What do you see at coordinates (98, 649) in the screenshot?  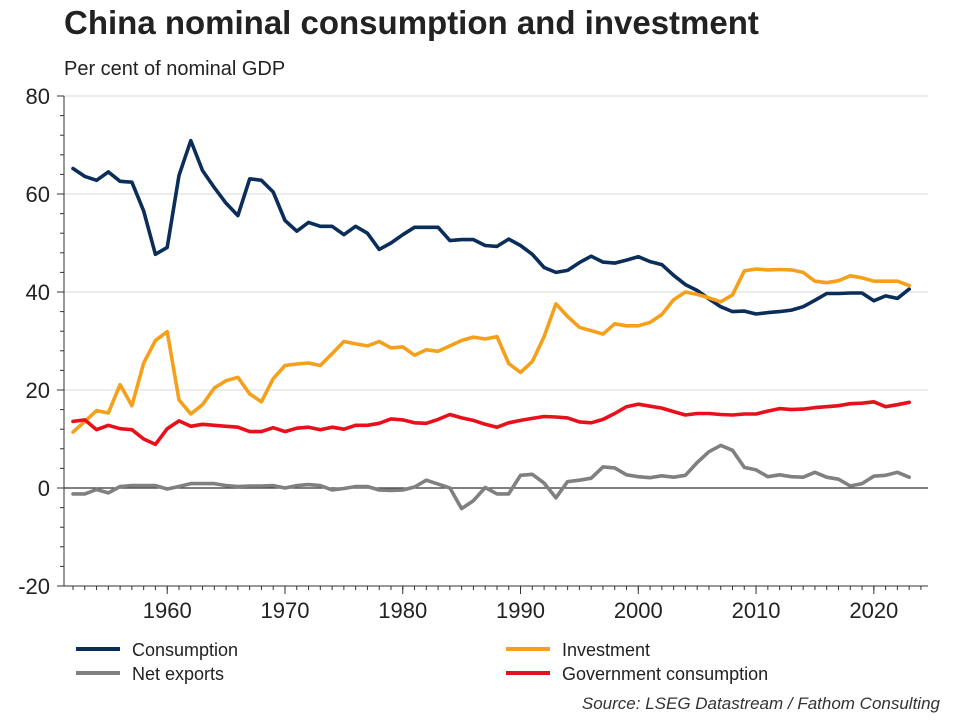 I see `legend-swatch-consumption` at bounding box center [98, 649].